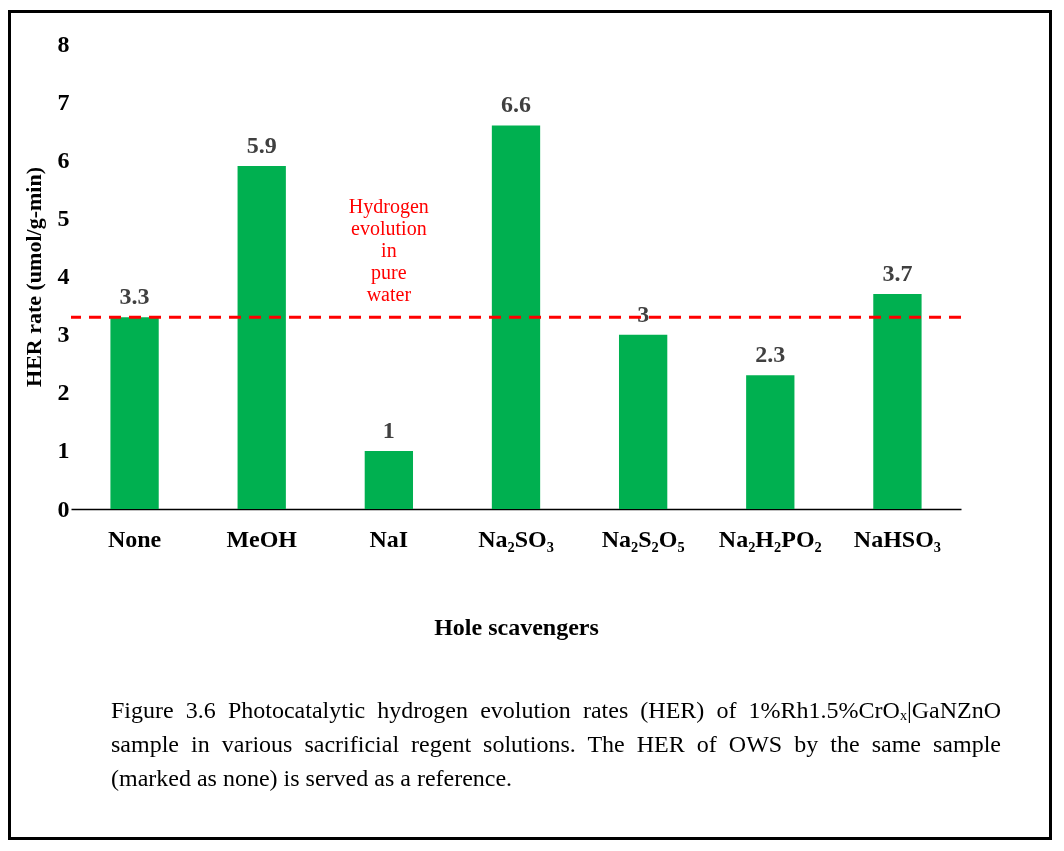 This screenshot has width=1064, height=851. I want to click on y-tick-label: 4, so click(63, 276).